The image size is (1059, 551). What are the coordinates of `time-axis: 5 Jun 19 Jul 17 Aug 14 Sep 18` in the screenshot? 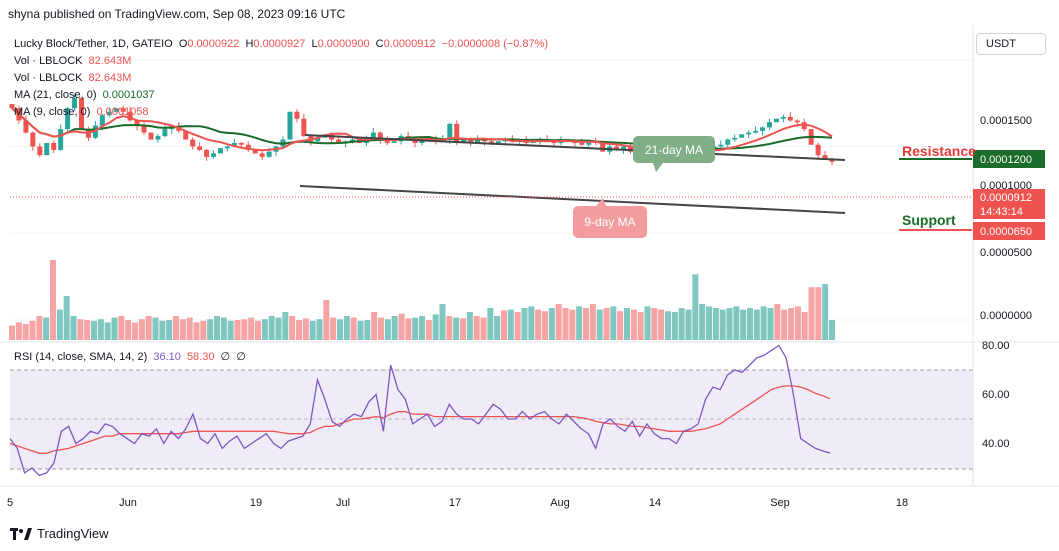 It's located at (457, 503).